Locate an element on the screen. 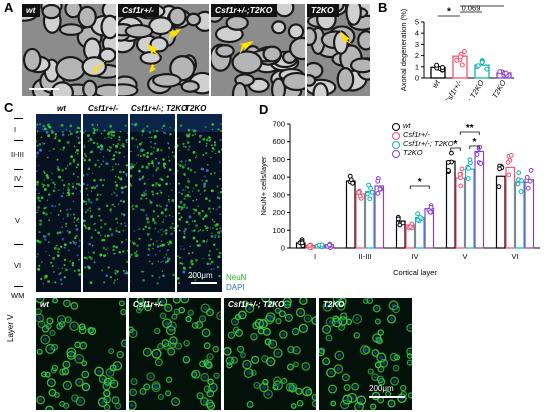 The image size is (550, 412). neun-texture is located at coordinates (105, 199).